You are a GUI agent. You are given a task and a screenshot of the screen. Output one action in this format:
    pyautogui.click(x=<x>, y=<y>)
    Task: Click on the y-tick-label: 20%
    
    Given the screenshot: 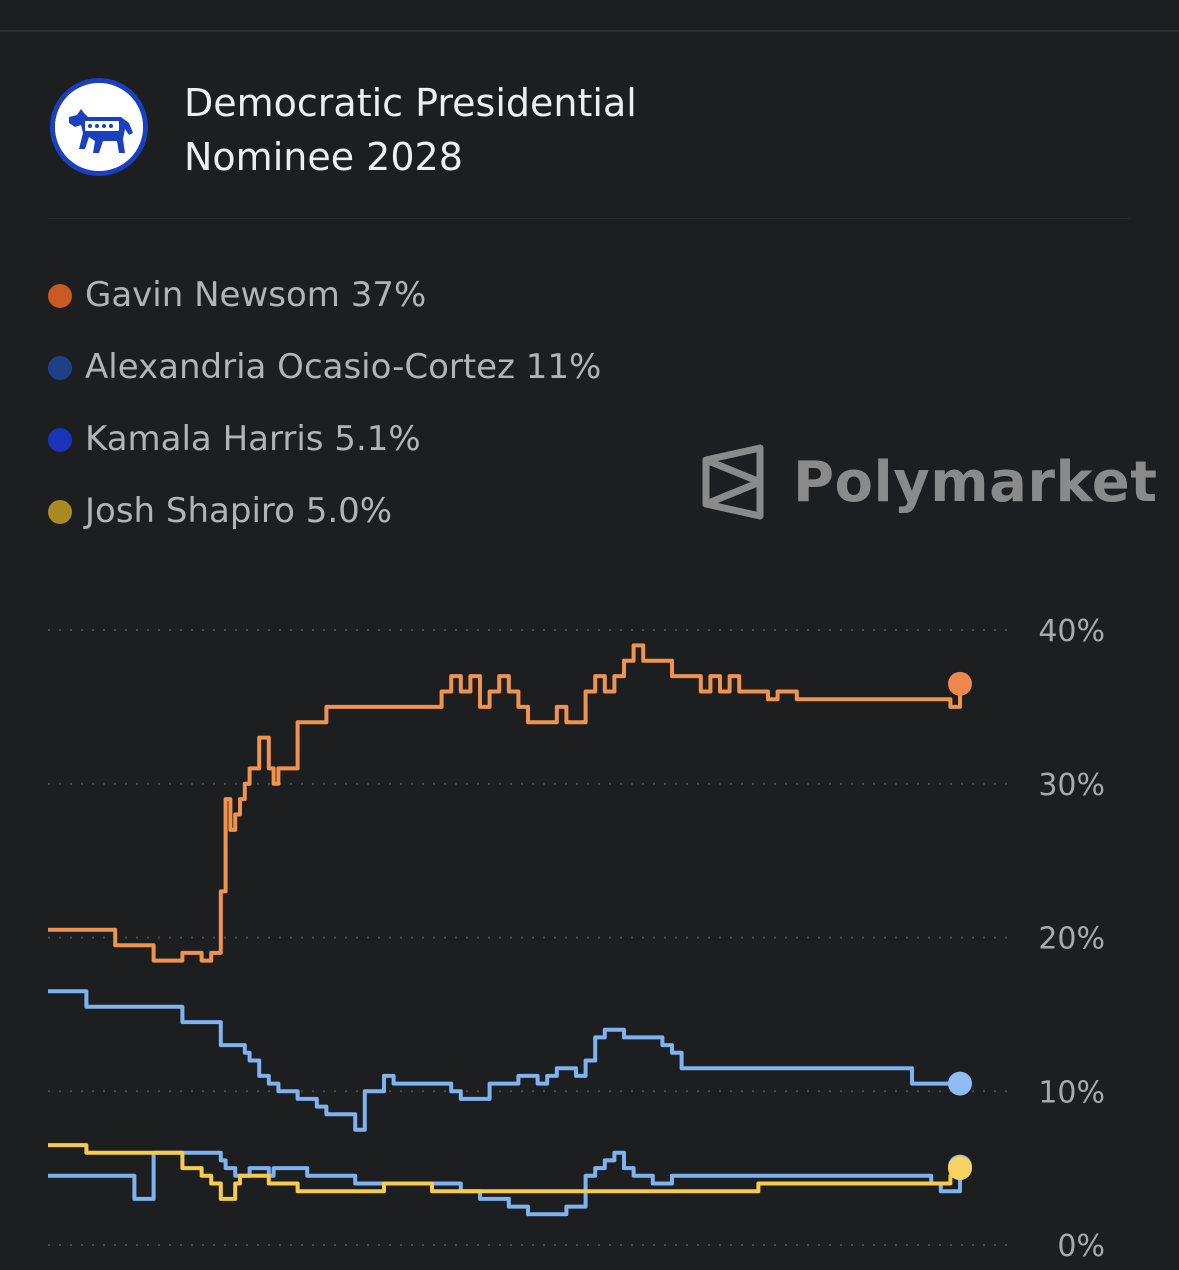 What is the action you would take?
    pyautogui.click(x=1071, y=939)
    